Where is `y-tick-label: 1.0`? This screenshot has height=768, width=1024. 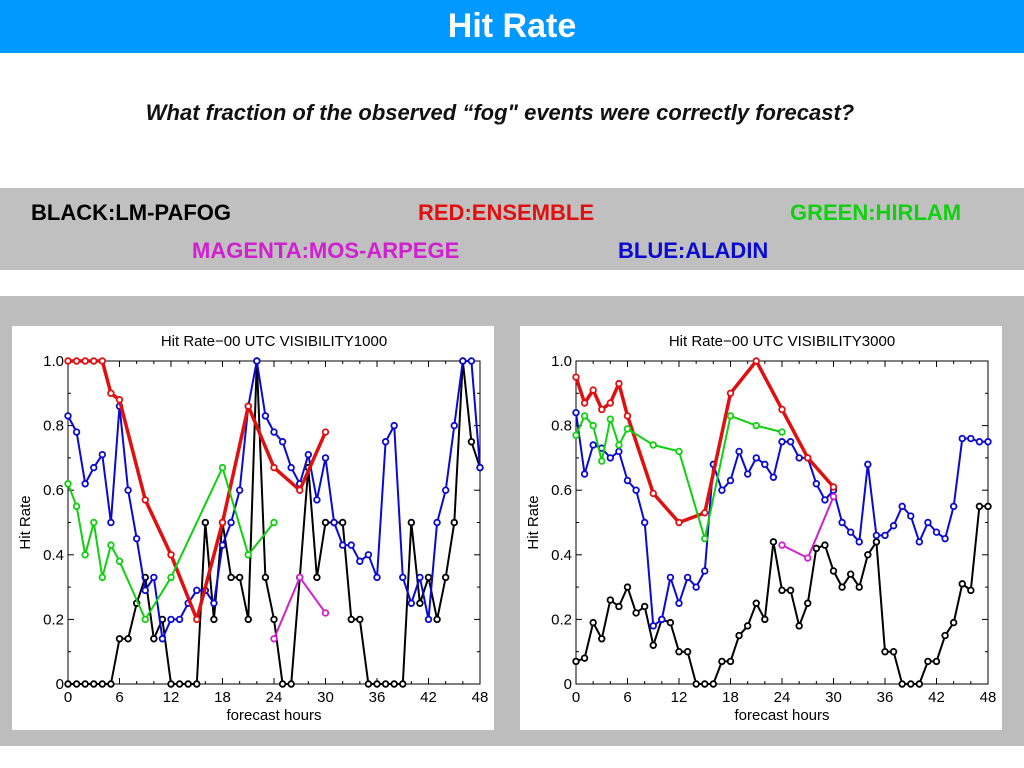 y-tick-label: 1.0 is located at coordinates (53, 361).